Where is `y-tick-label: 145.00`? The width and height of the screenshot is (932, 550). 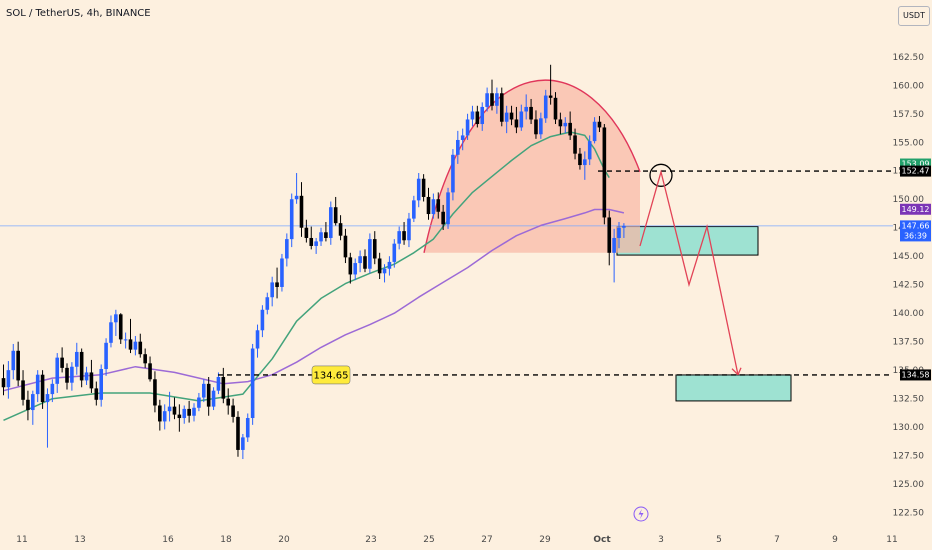
y-tick-label: 145.00 is located at coordinates (909, 257).